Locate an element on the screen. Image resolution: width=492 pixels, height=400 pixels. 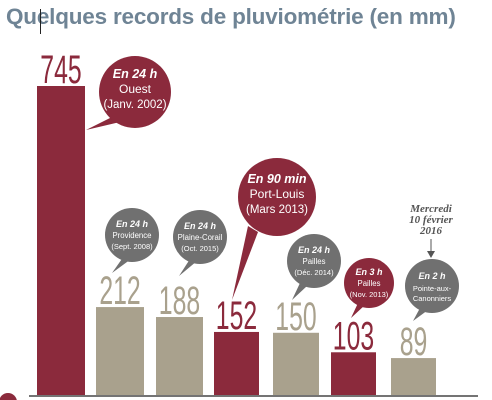
annotation-duration: En 90 min is located at coordinates (276, 179).